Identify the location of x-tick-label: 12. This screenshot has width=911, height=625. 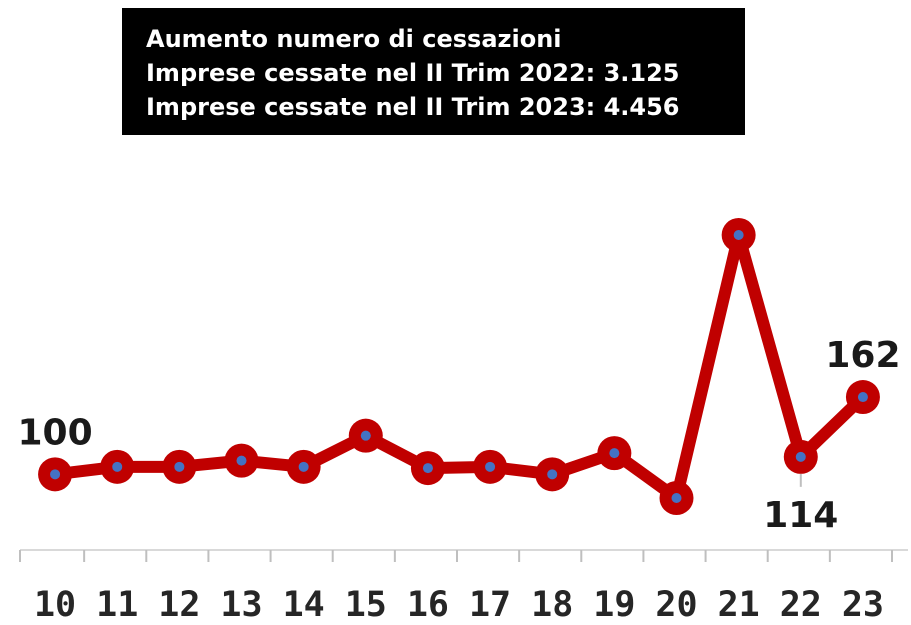
(179, 605).